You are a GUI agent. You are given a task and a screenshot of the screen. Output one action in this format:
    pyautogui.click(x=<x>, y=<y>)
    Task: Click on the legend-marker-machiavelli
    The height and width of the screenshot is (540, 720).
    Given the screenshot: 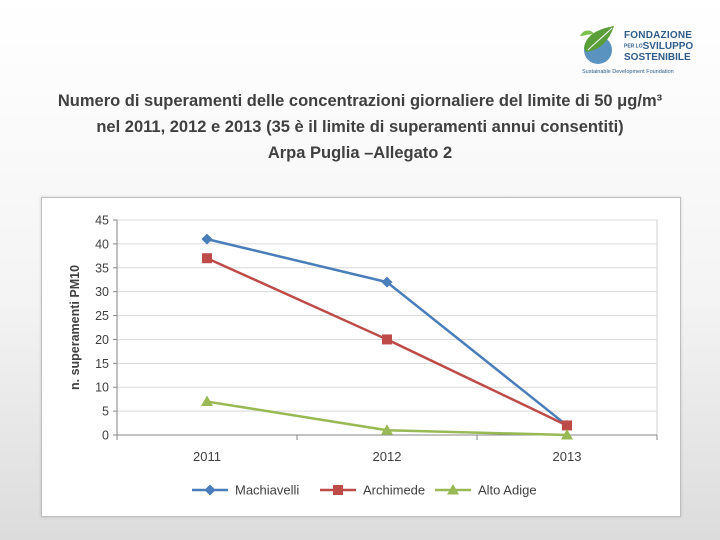 What is the action you would take?
    pyautogui.click(x=210, y=490)
    